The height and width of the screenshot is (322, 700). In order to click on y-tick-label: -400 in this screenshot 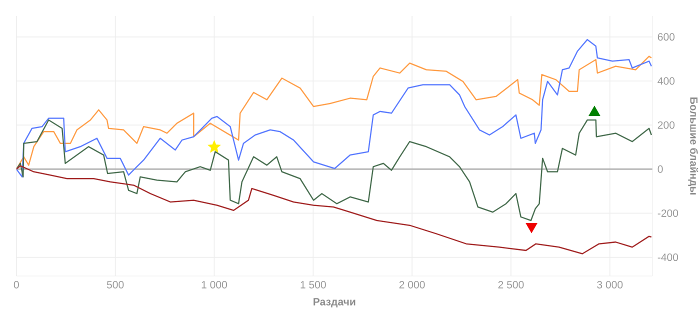, I will do `click(668, 258)`.